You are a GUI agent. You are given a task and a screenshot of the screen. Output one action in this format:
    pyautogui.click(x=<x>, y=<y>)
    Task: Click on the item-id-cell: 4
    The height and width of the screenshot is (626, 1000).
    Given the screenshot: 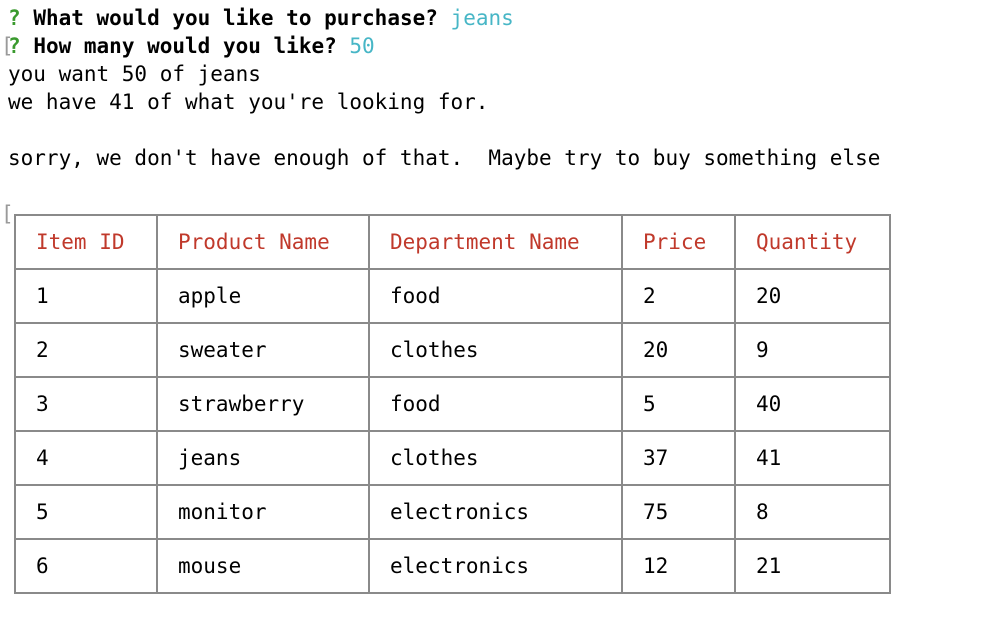 What is the action you would take?
    pyautogui.click(x=86, y=458)
    